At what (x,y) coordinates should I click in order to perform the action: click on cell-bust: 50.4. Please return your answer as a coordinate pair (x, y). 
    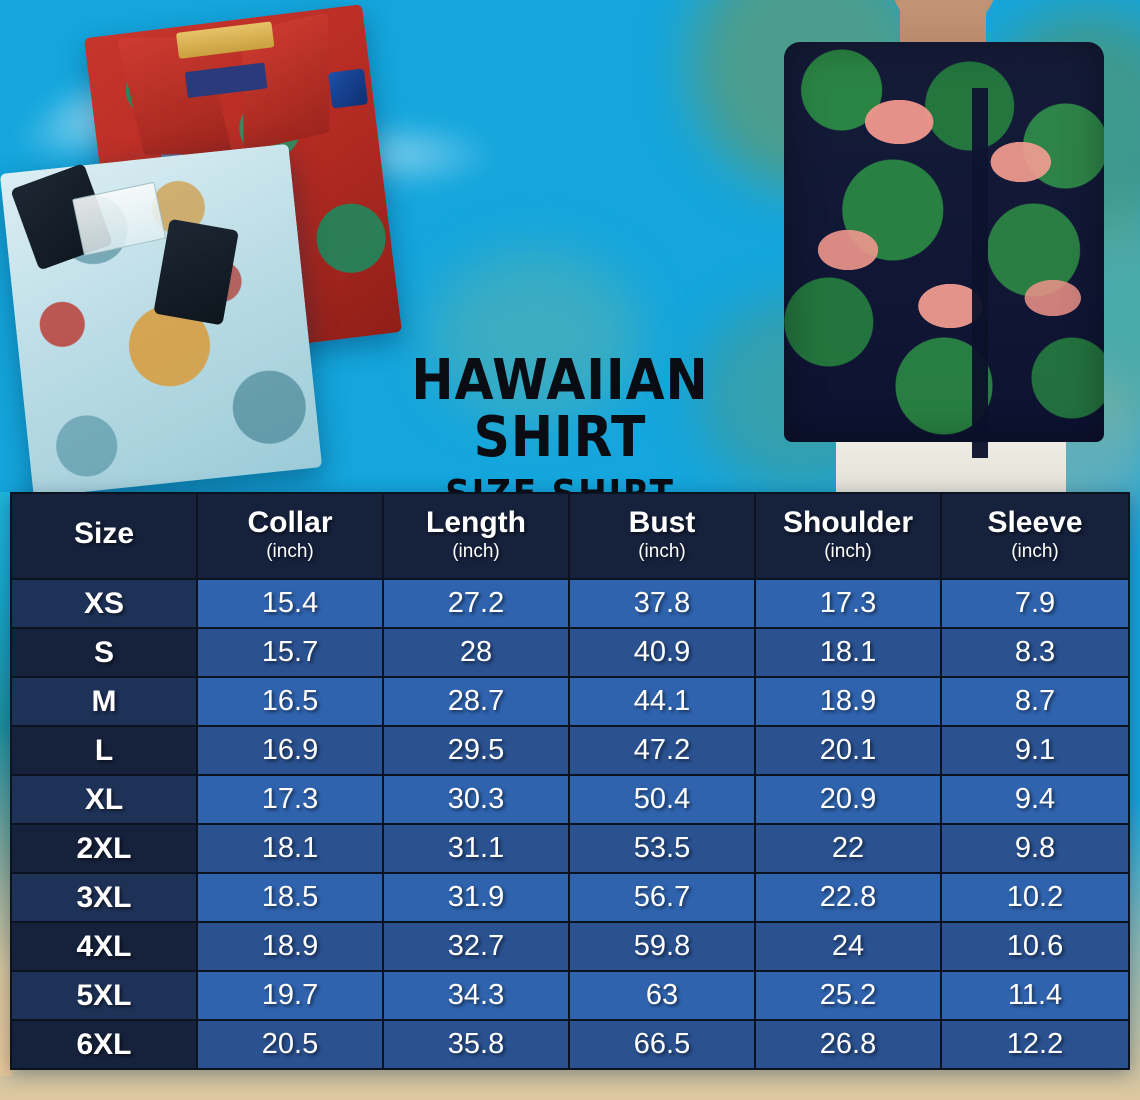
    Looking at the image, I should click on (662, 799).